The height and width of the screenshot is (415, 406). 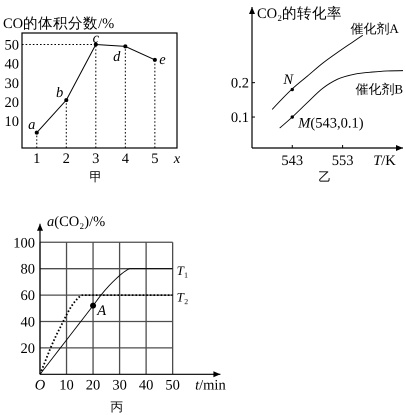 I want to click on y-tick-label: 30, so click(x=11, y=84).